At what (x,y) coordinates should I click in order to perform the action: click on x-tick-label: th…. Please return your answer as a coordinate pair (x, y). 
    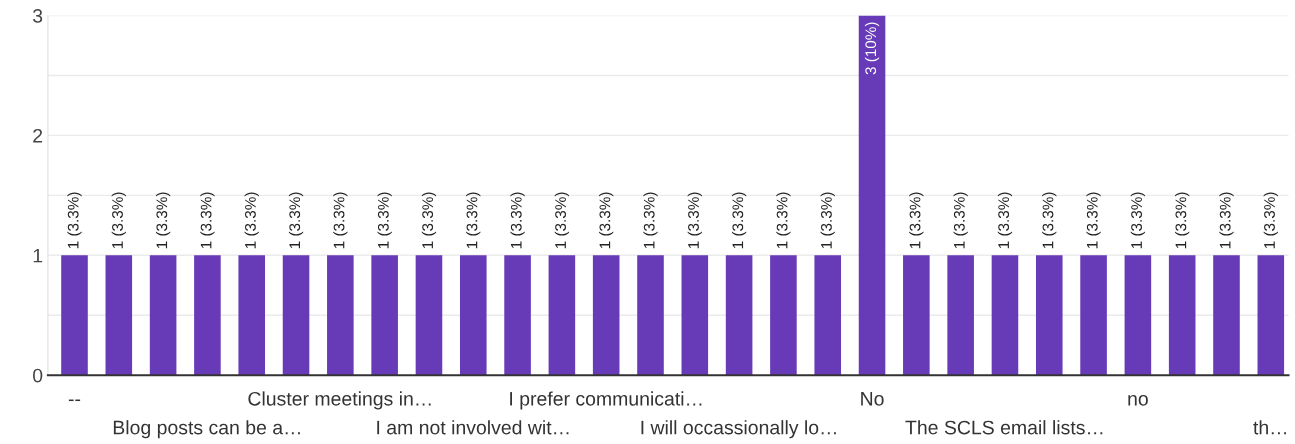
    Looking at the image, I should click on (1269, 427).